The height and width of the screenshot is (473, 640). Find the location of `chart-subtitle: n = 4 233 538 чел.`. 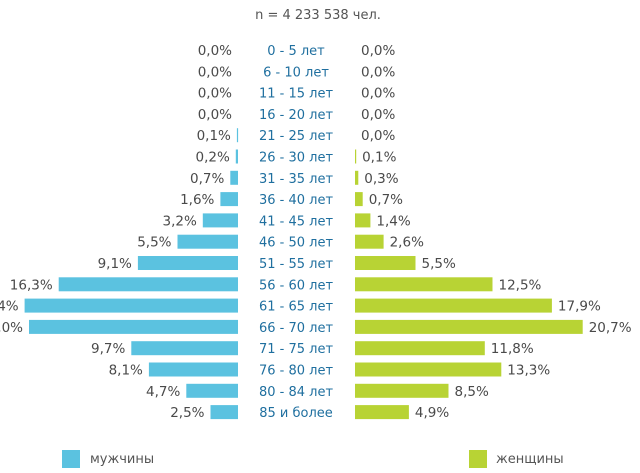

chart-subtitle: n = 4 233 538 чел. is located at coordinates (318, 15).